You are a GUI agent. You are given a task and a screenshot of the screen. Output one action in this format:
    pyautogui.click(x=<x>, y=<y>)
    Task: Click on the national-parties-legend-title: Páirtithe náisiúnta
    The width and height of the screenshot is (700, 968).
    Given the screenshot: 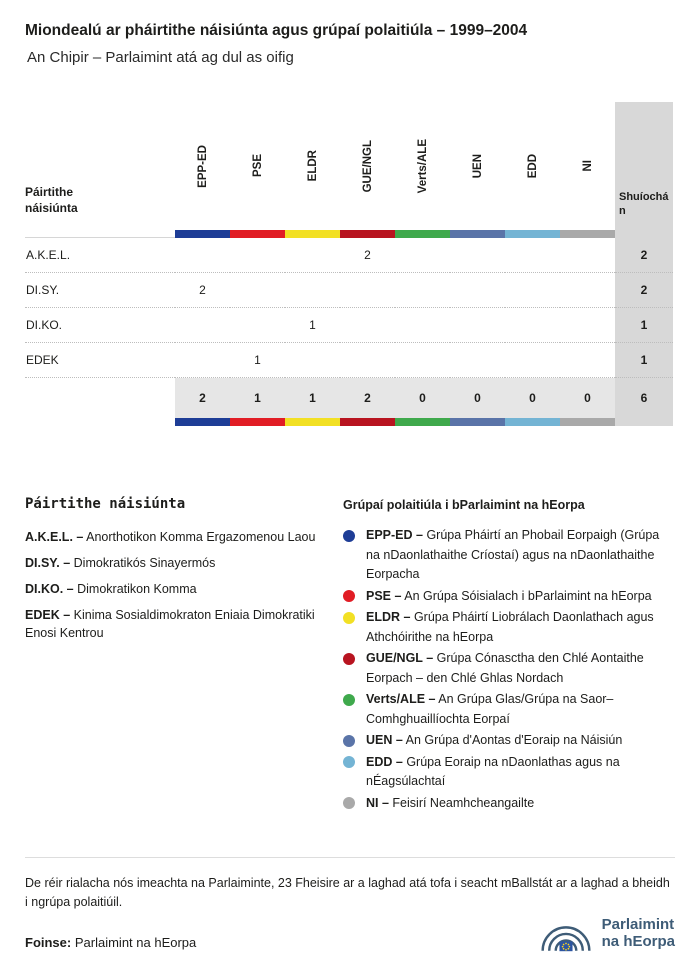 What is the action you would take?
    pyautogui.click(x=105, y=504)
    